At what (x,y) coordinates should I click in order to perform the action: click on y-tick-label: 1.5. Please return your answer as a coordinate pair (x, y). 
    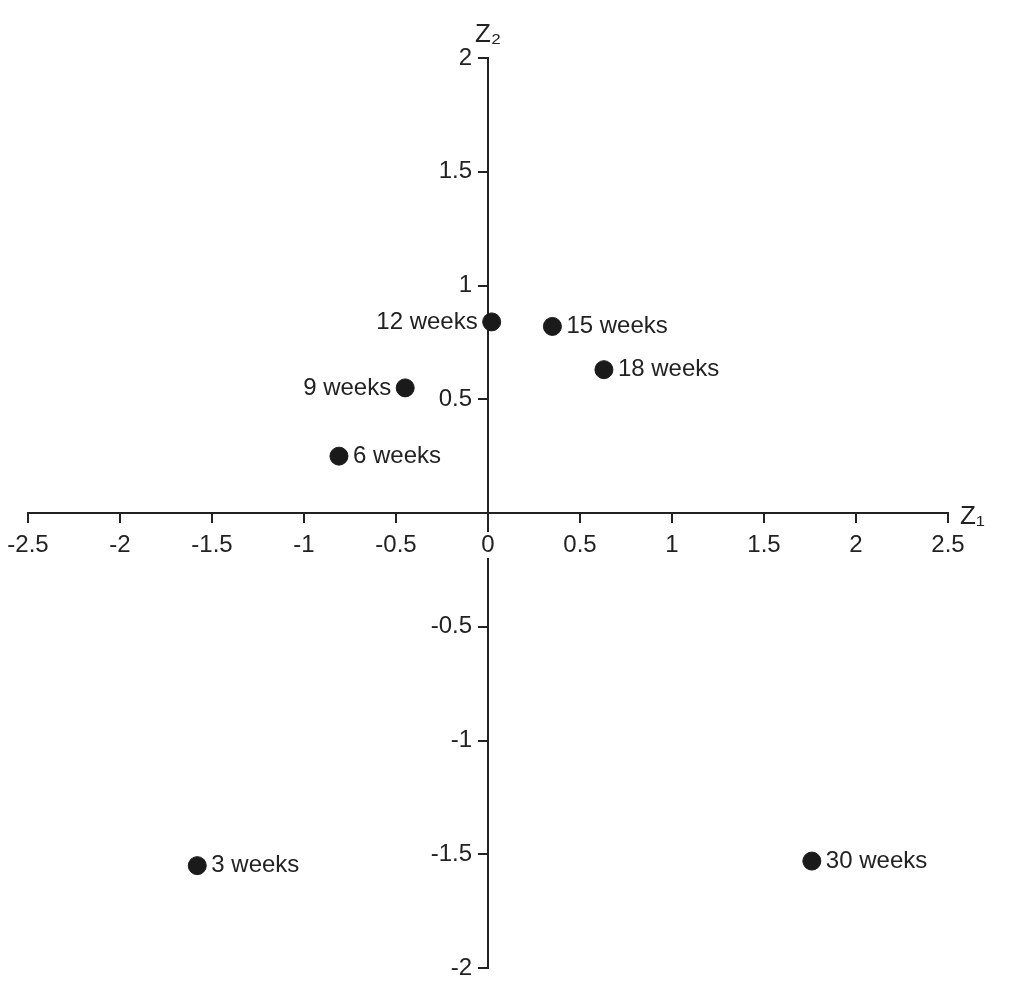
    Looking at the image, I should click on (455, 170).